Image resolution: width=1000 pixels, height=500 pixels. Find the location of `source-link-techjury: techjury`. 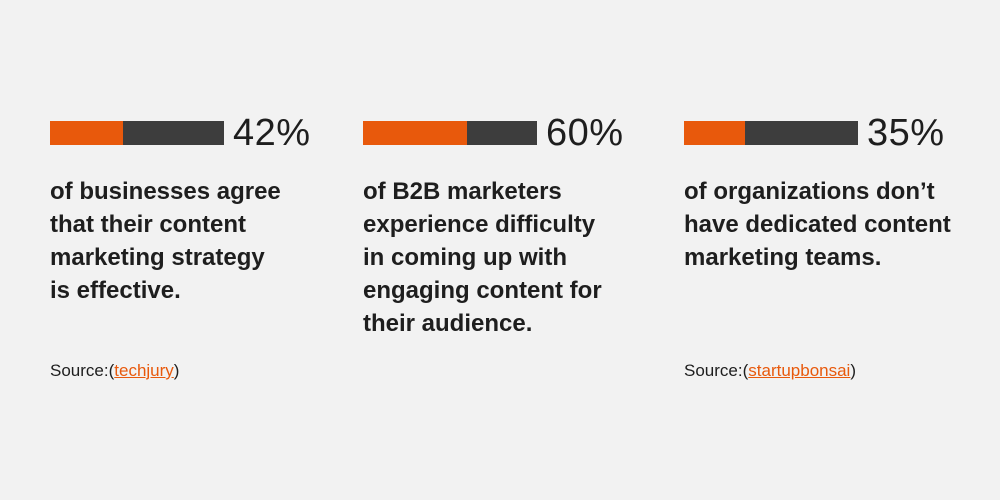

source-link-techjury: techjury is located at coordinates (144, 370).